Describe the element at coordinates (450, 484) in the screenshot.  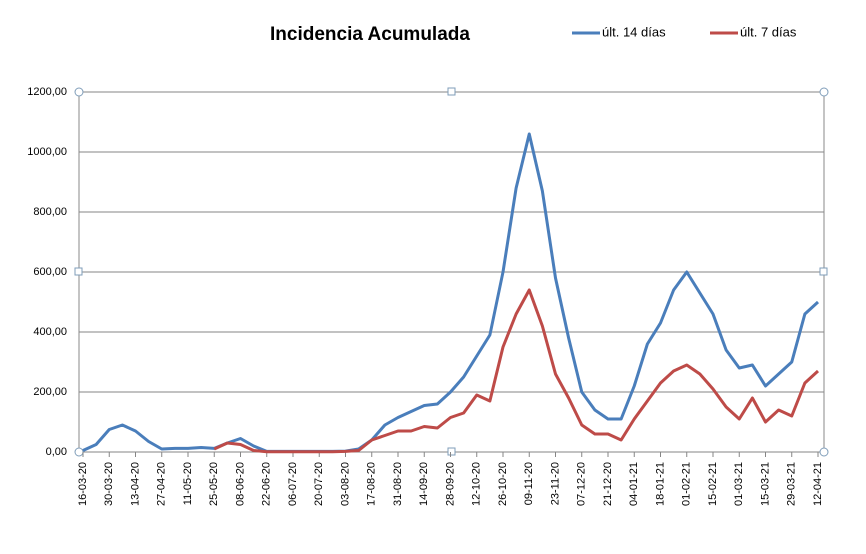
I see `x-tick-label: 28-09-20` at that location.